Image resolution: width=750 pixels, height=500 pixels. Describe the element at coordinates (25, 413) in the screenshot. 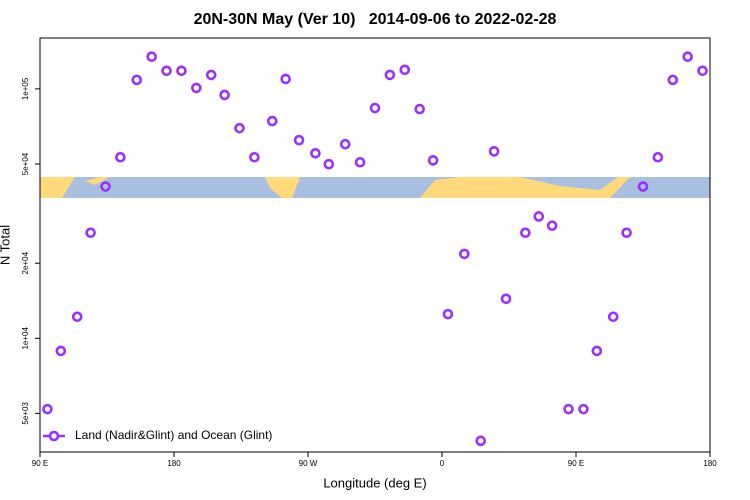

I see `y-tick-label: 5e+03` at that location.